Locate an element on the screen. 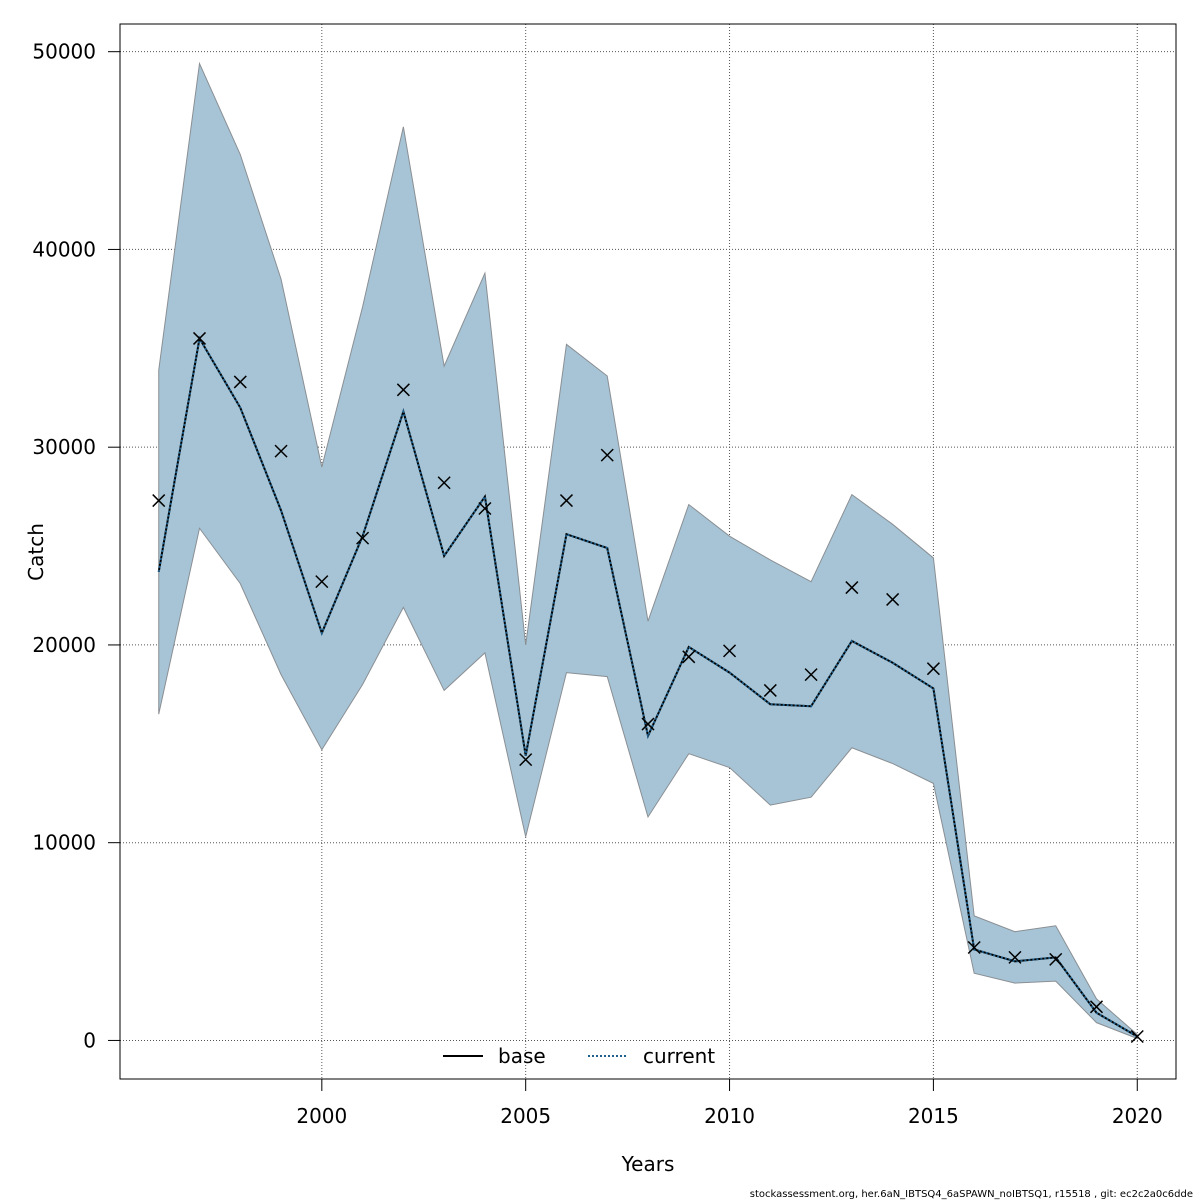 This screenshot has width=1200, height=1200. x-axis: 2000 2005 2010 2015 2020 is located at coordinates (729, 1103).